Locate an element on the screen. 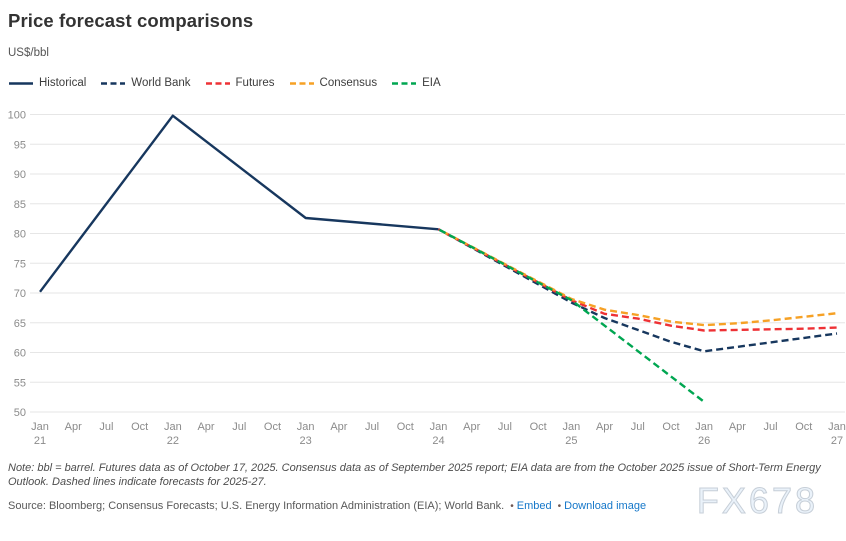 Image resolution: width=846 pixels, height=541 pixels. series-line-eia is located at coordinates (571, 315).